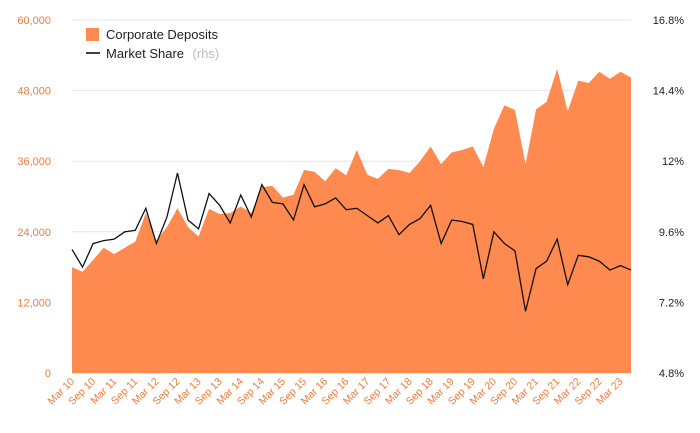 Image resolution: width=700 pixels, height=433 pixels. I want to click on left-axis-ticks: 0 12,000 24,000 36,000 48,000 60,000, so click(34, 197).